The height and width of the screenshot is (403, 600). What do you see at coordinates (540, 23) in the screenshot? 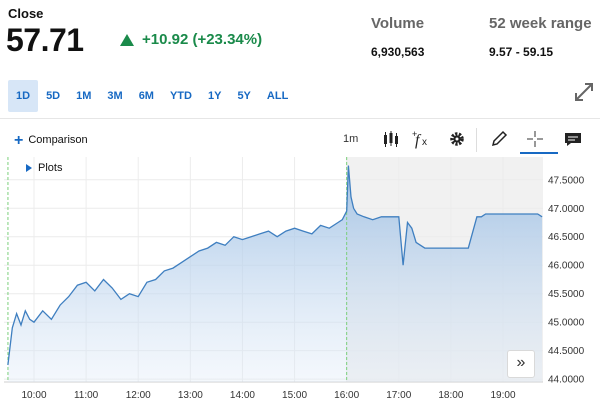
I see `week-range-label: 52 week range` at bounding box center [540, 23].